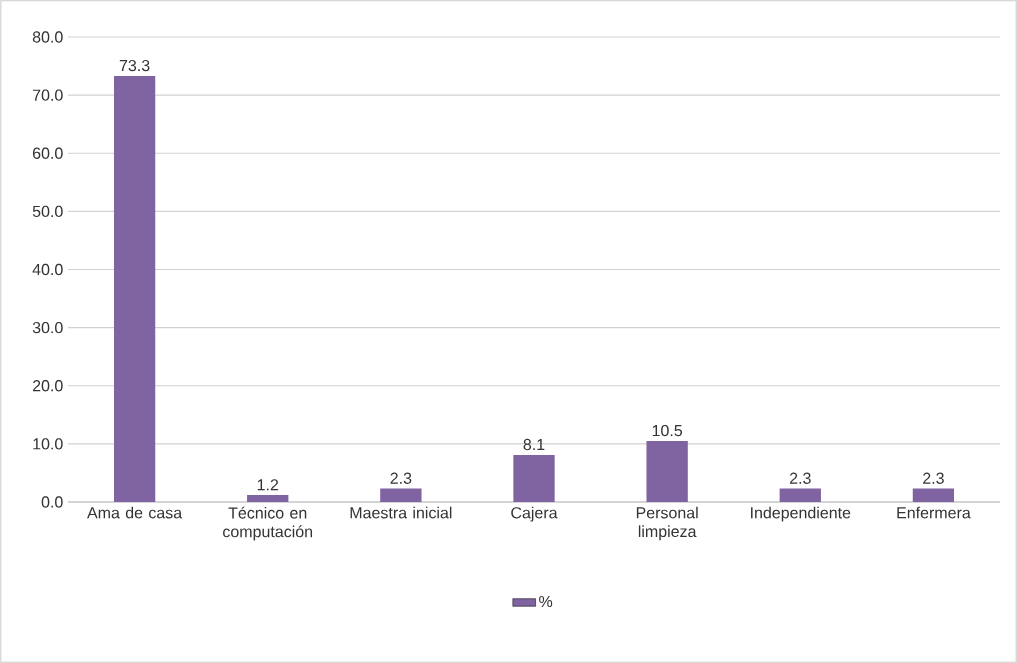 This screenshot has height=663, width=1017. I want to click on x-tick-label: Cajera, so click(534, 514).